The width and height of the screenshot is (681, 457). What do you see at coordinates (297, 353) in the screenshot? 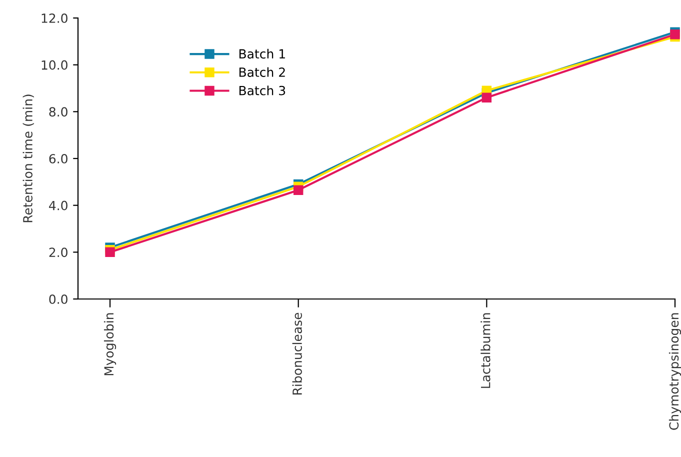
I see `x-tick-label: Ribonuclease` at bounding box center [297, 353].